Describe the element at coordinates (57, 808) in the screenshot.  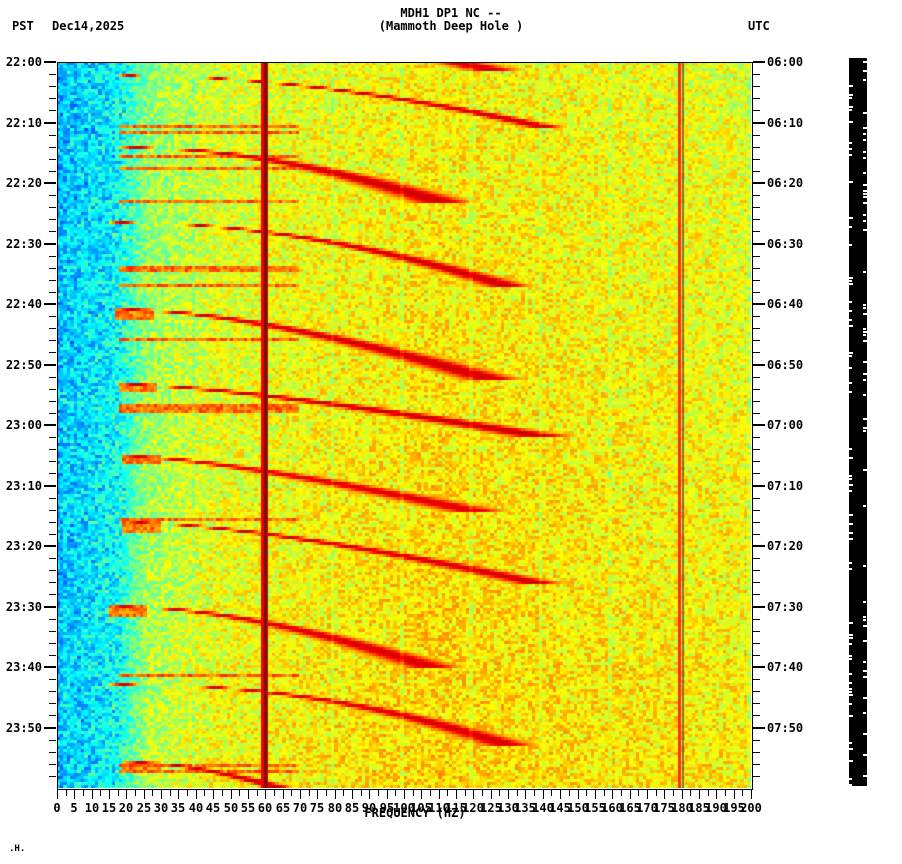
I see `frequency-label: 0` at that location.